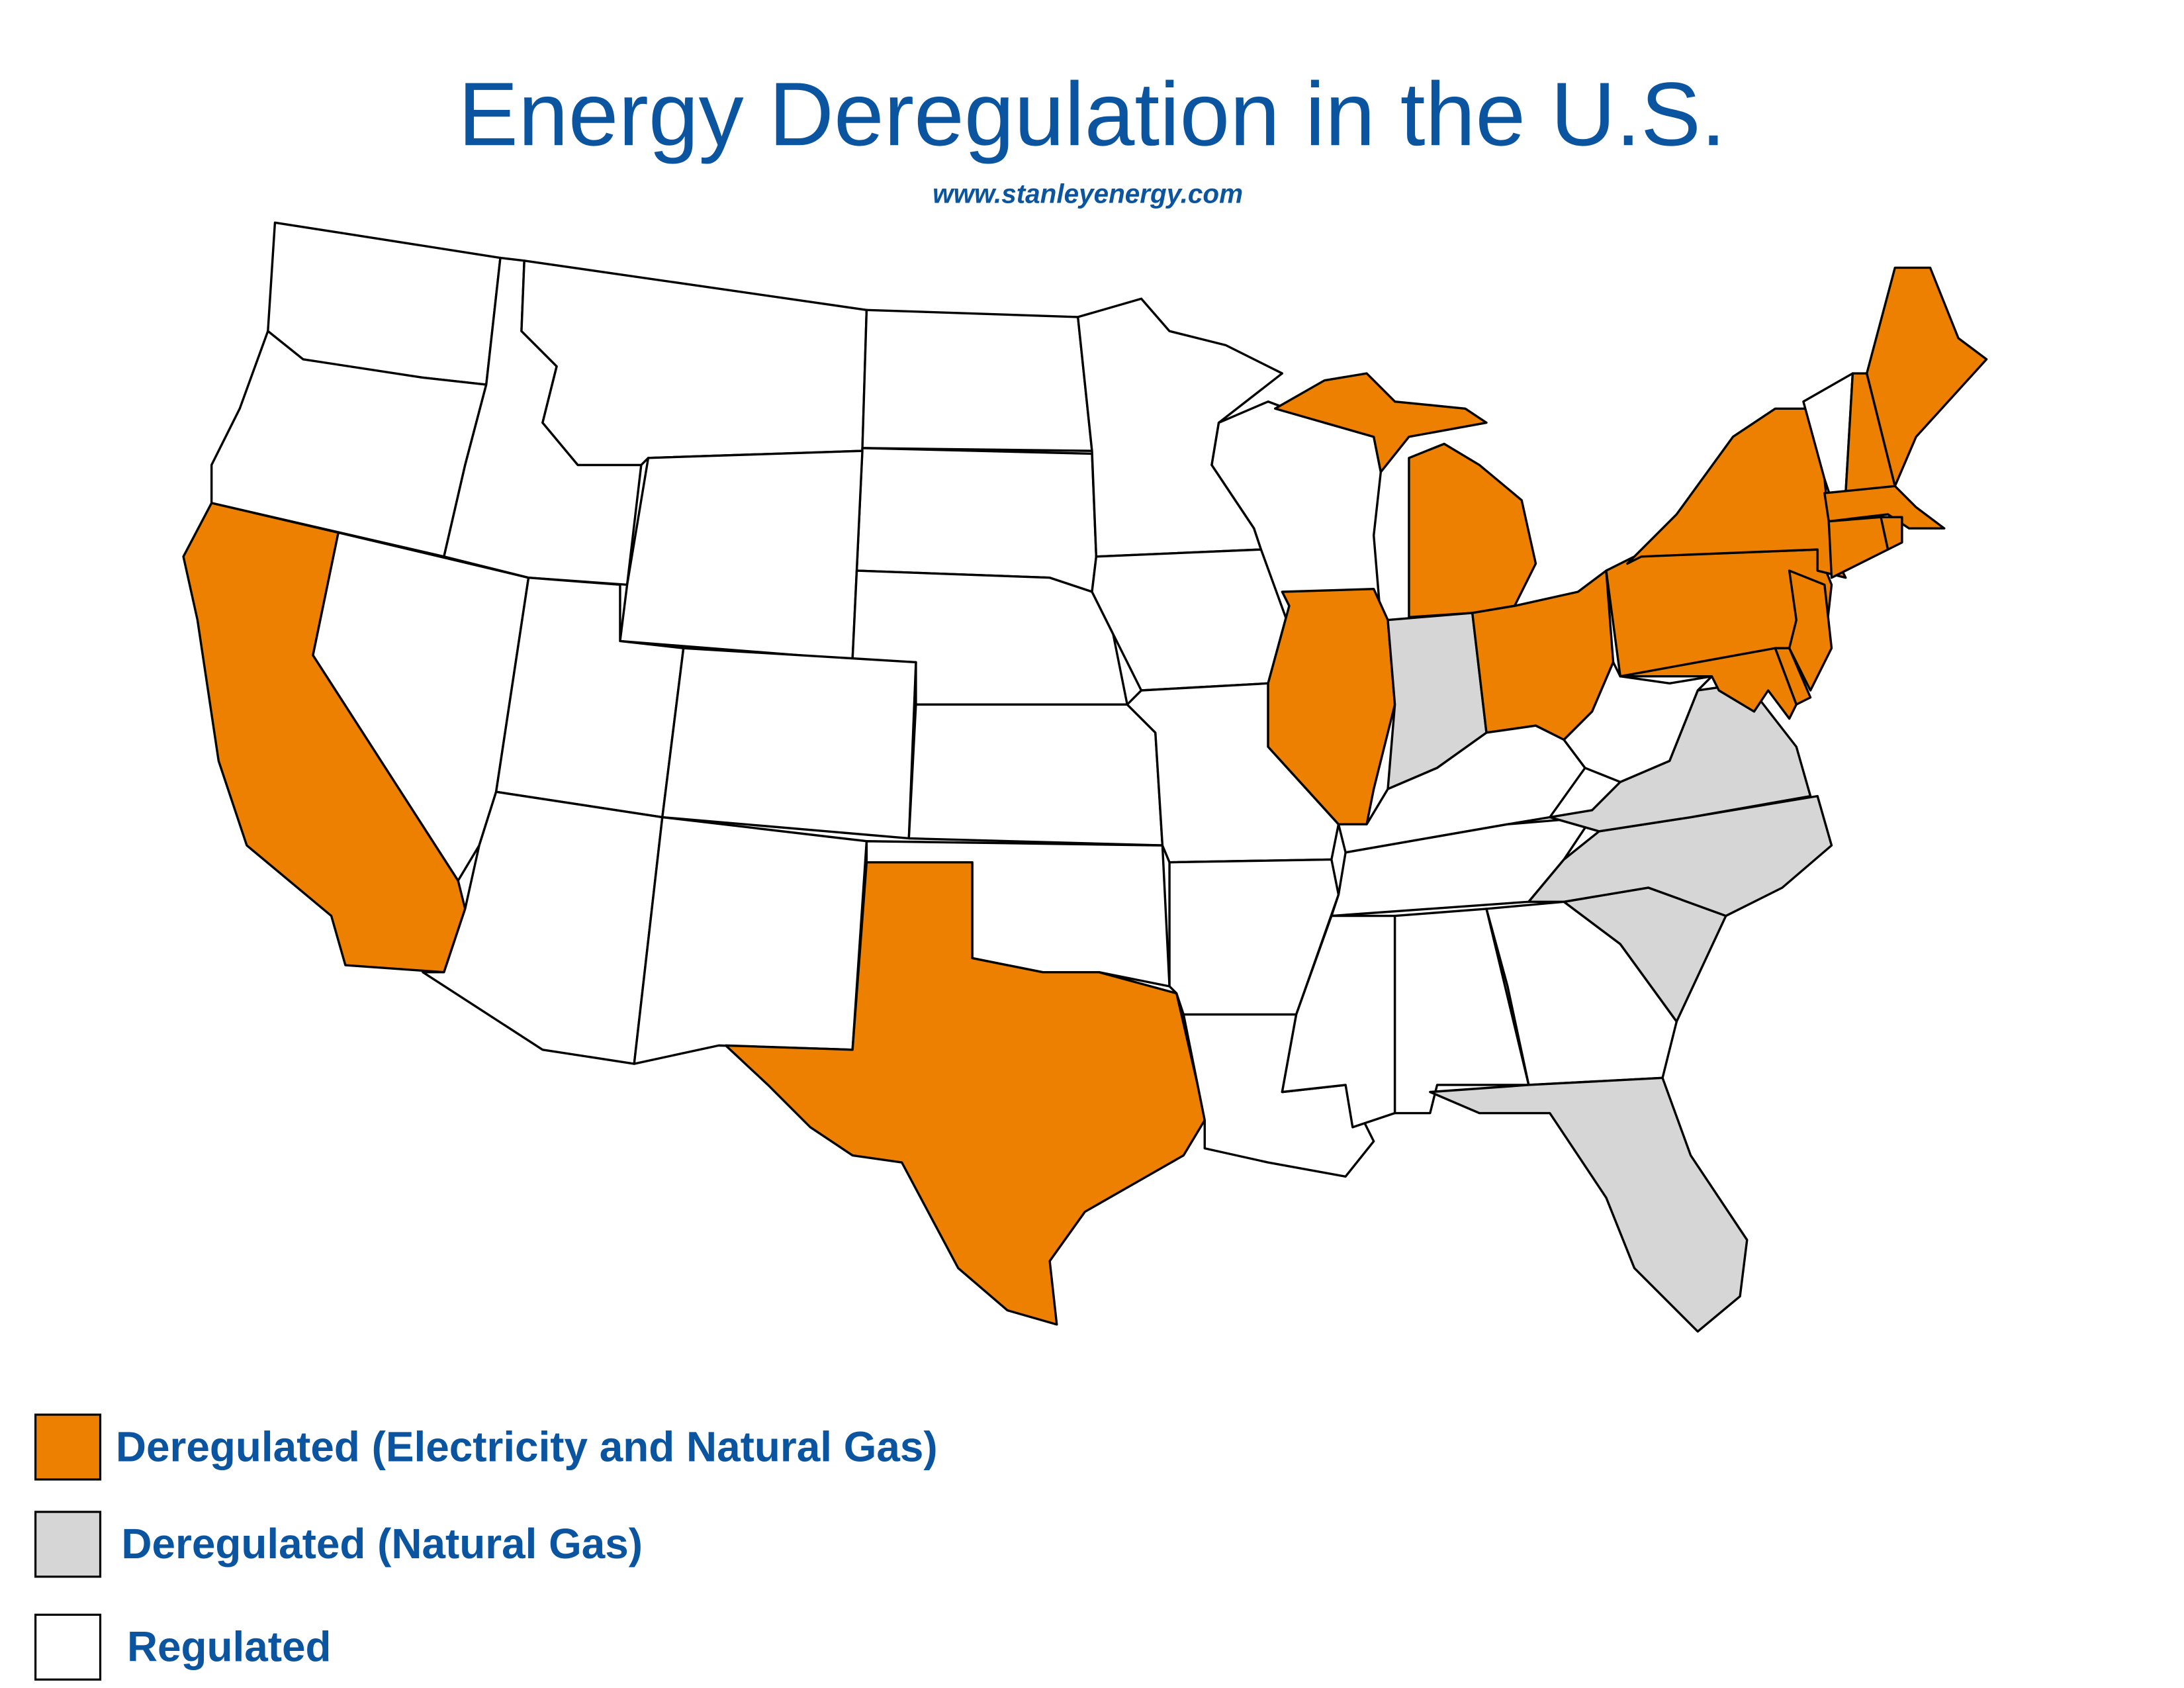 The height and width of the screenshot is (1688, 2184). I want to click on title: Energy Deregulation in the U.S., so click(1092, 114).